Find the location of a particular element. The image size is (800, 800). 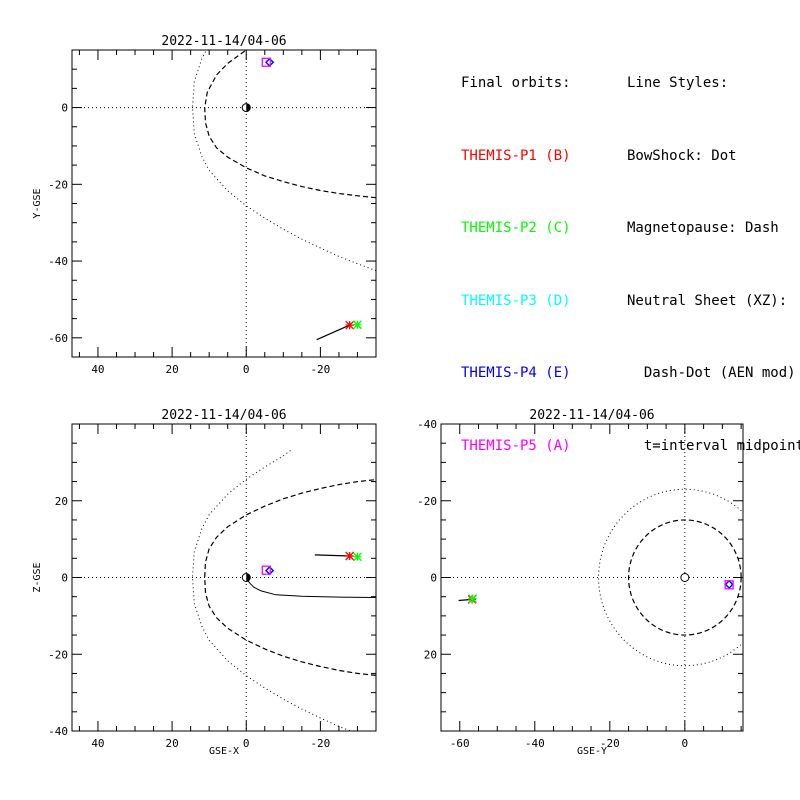

line-style-bowshock: BowShock: Dot is located at coordinates (682, 155).